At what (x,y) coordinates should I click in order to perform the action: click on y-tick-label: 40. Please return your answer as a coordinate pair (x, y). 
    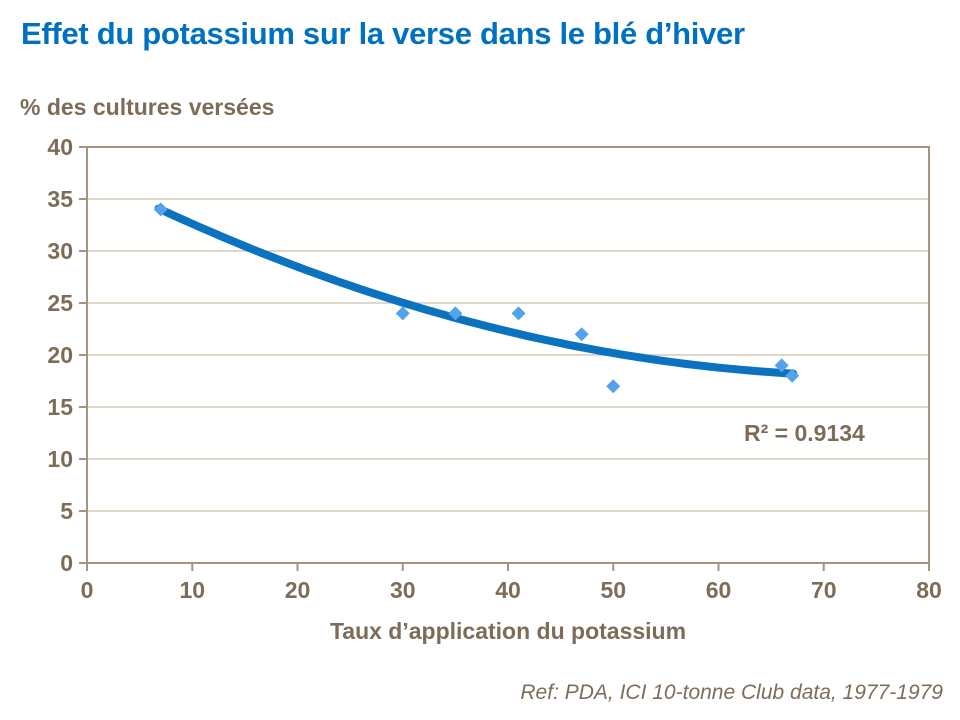
    Looking at the image, I should click on (60, 147).